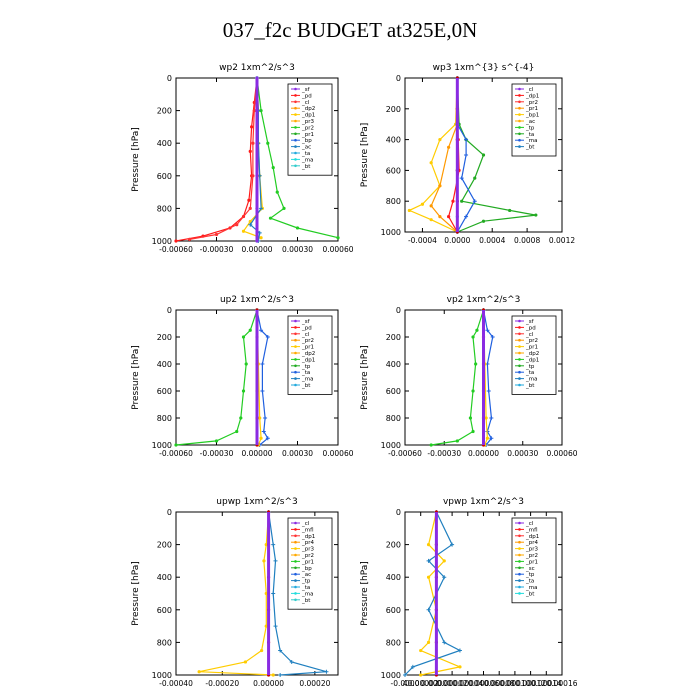  I want to click on series-line-pr2, so click(440, 593).